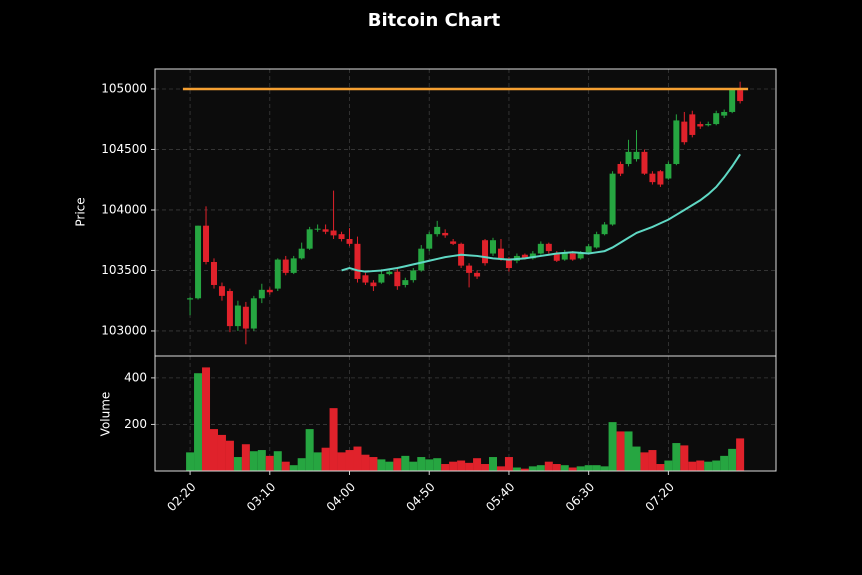 The height and width of the screenshot is (575, 862). I want to click on y-tick-label: 103500, so click(124, 270).